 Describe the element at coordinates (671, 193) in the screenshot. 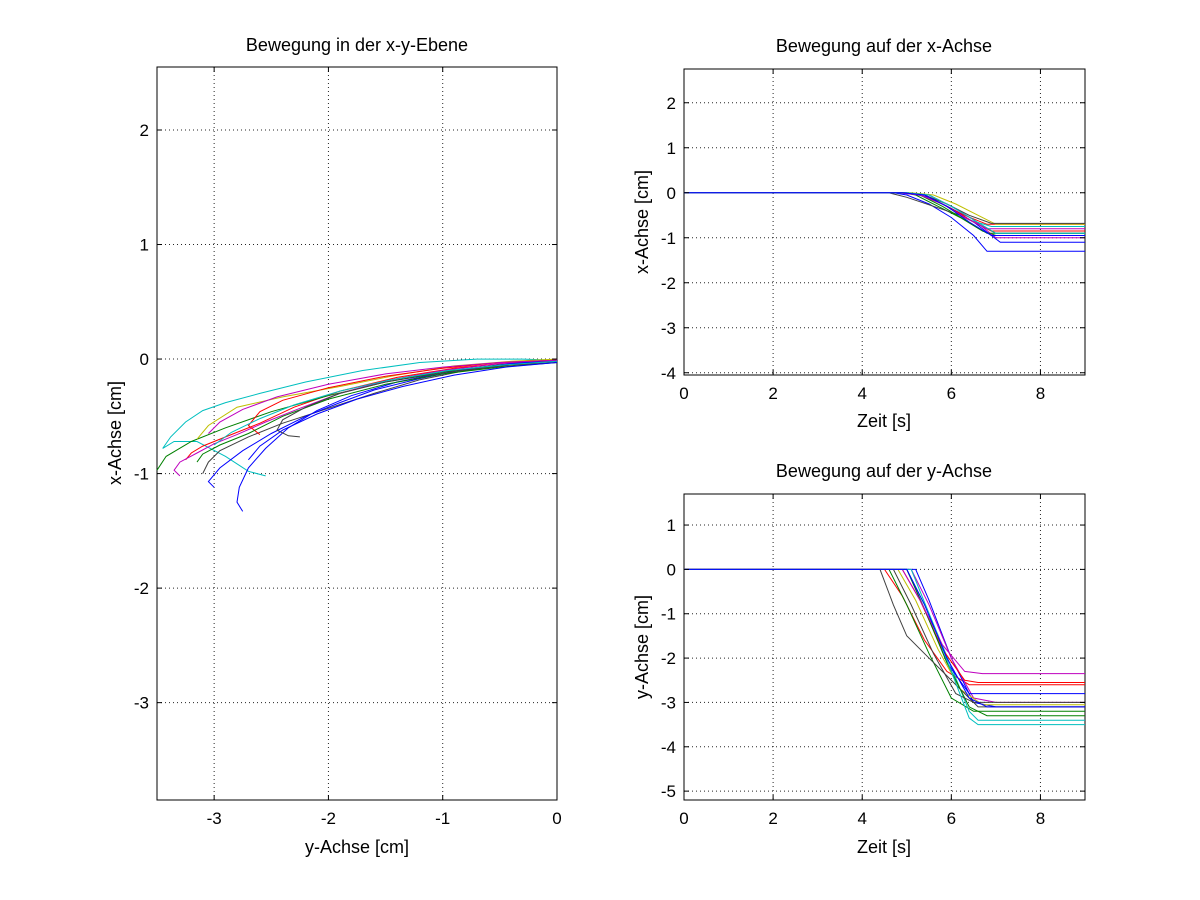

I see `x-axis-time-ytick-label: 0` at that location.